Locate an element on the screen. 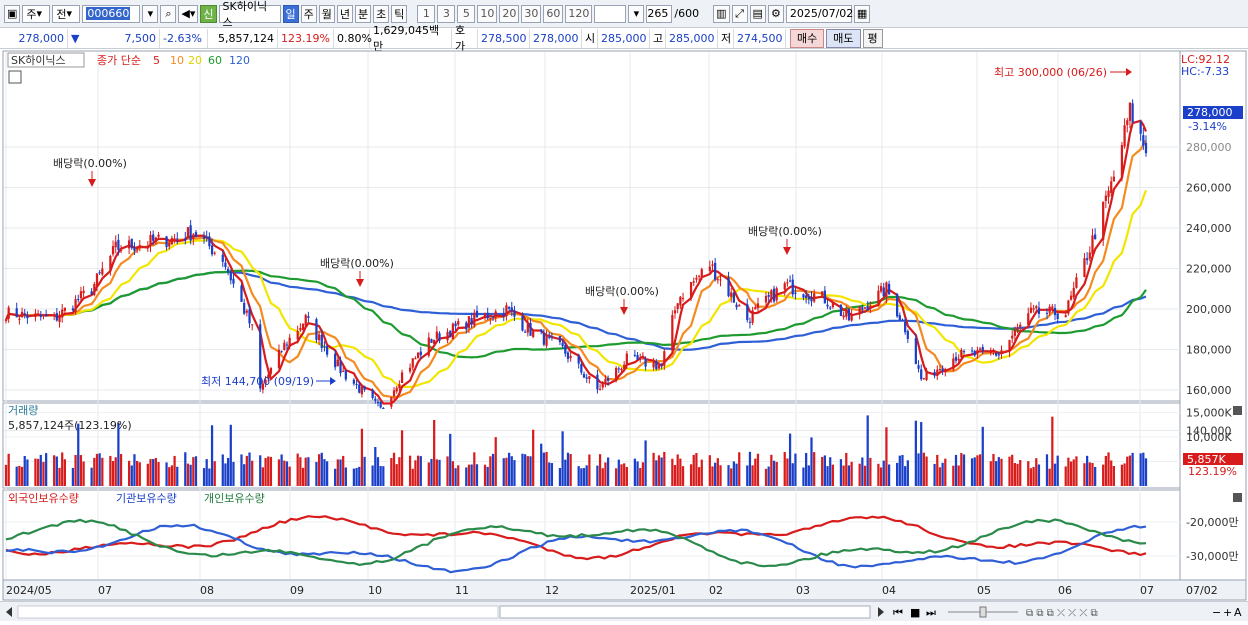  chart-scrollbar: ⏮ ■ ⏭ ⧉ ⧉ ⧉ ⤫ ⤫ ⤫ ⧉ − + A is located at coordinates (624, 611).